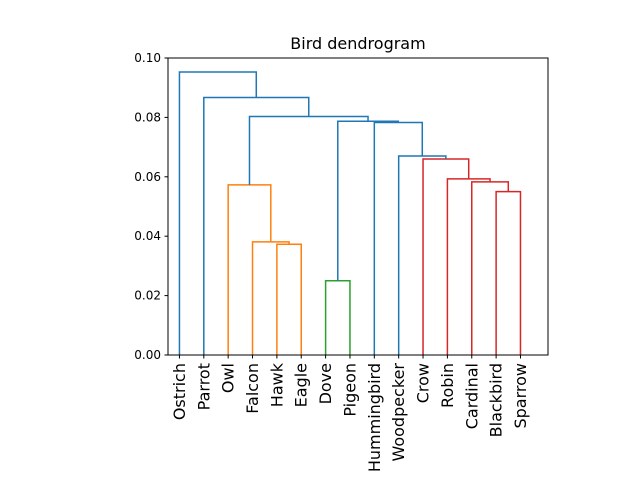 Image resolution: width=640 pixels, height=480 pixels. What do you see at coordinates (147, 177) in the screenshot?
I see `y-tick-label-3: 0.06` at bounding box center [147, 177].